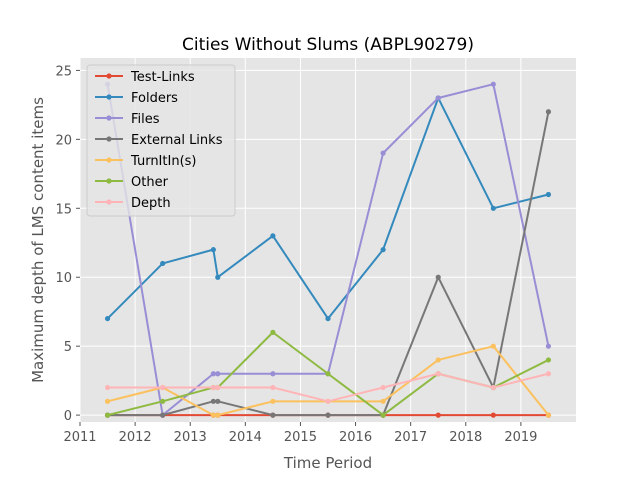 This screenshot has height=480, width=640. What do you see at coordinates (38, 240) in the screenshot?
I see `y-axis-label: Maximum depth of LMS content items` at bounding box center [38, 240].